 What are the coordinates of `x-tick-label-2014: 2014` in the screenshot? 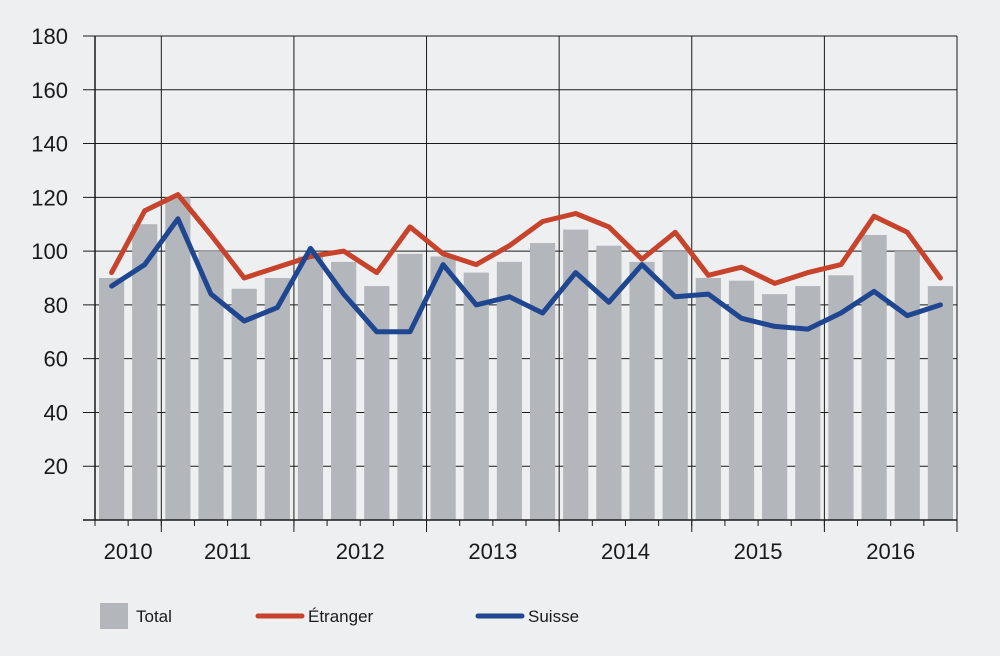 It's located at (625, 551).